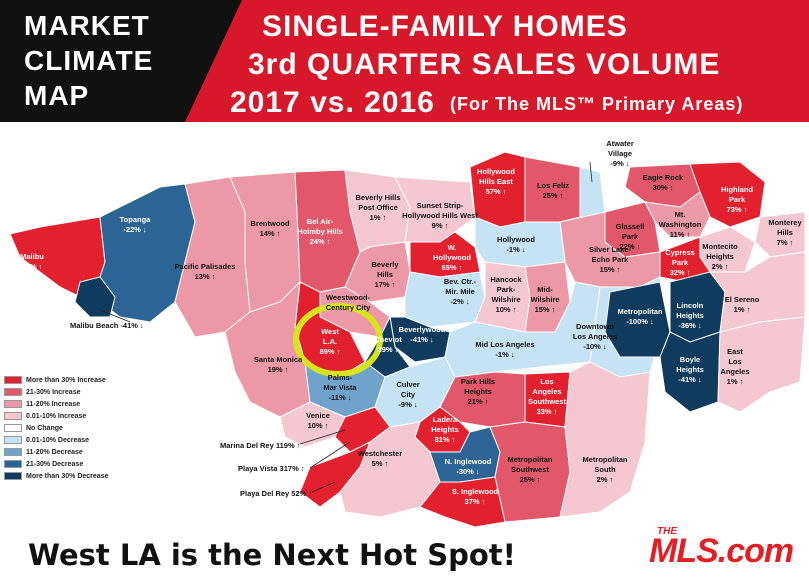 Image resolution: width=809 pixels, height=579 pixels. I want to click on header-left-line-2: CLIMATE, so click(89, 60).